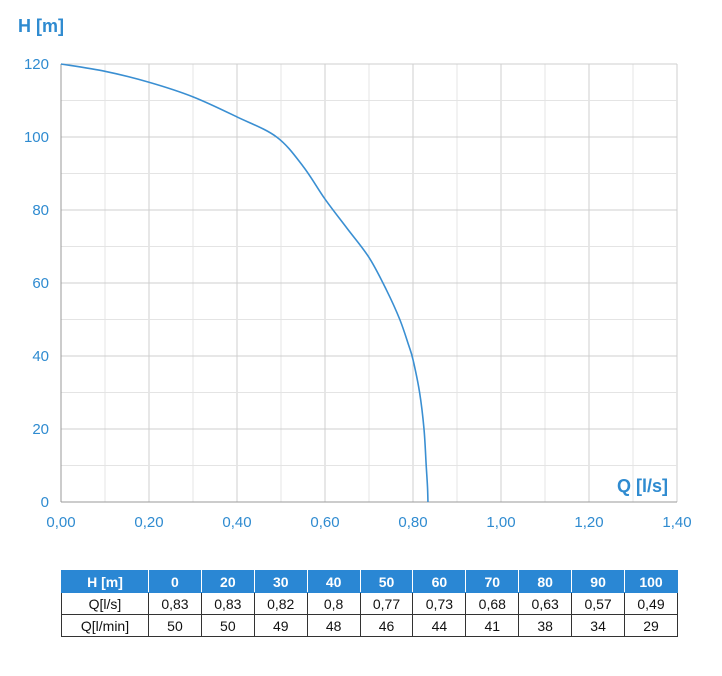 Image resolution: width=722 pixels, height=676 pixels. Describe the element at coordinates (500, 522) in the screenshot. I see `x-tick-label: 1,00` at that location.